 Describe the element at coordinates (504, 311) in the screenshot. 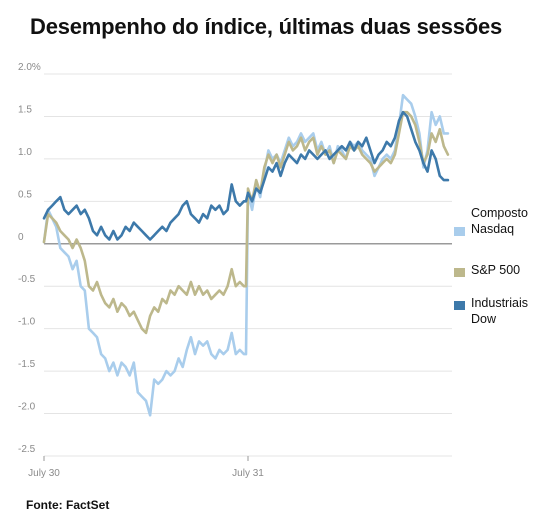

I see `legend-item-dow: Industriais Dow` at that location.